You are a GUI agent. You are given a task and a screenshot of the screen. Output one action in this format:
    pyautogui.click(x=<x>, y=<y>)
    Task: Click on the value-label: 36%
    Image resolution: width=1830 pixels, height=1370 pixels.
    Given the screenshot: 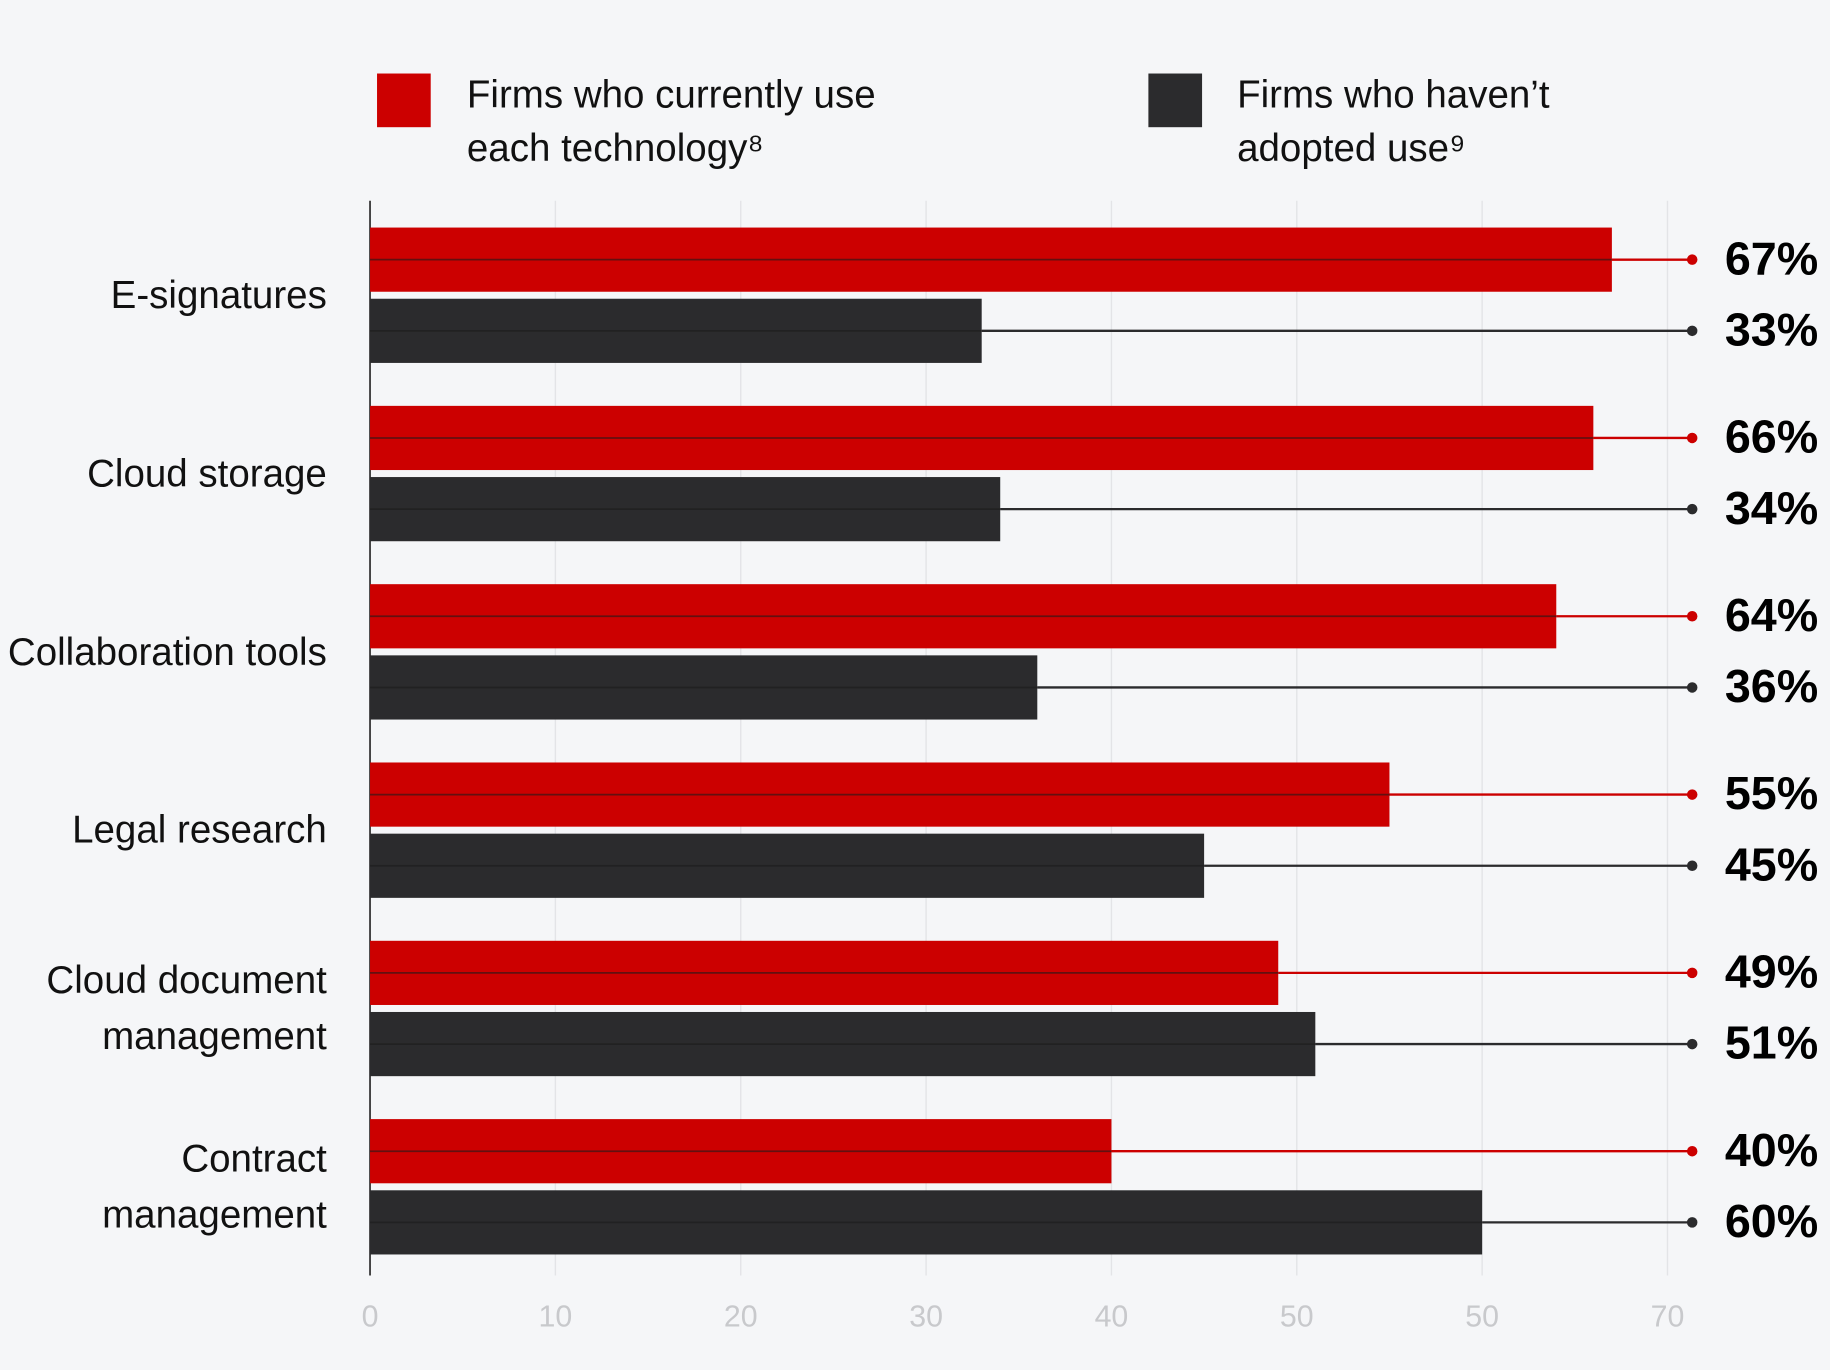 What is the action you would take?
    pyautogui.click(x=1771, y=686)
    